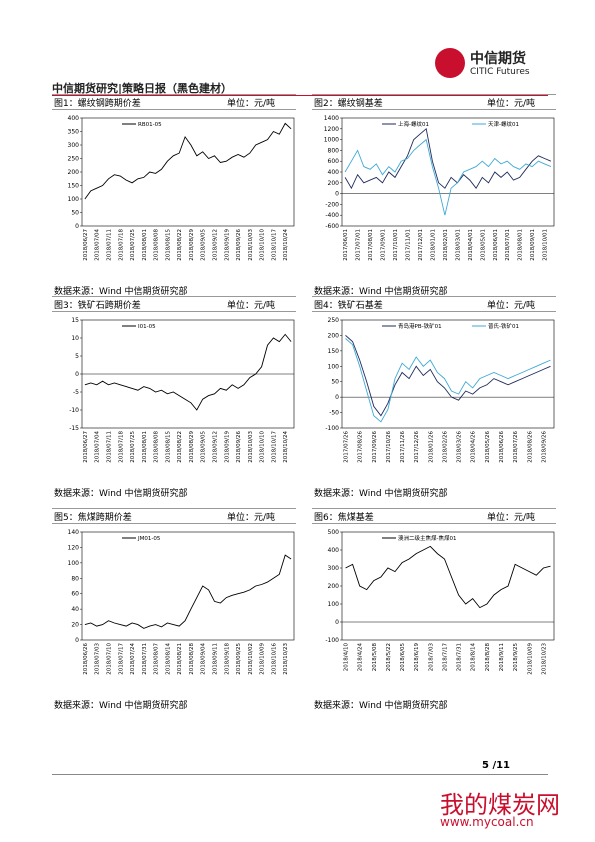 The width and height of the screenshot is (595, 842). Describe the element at coordinates (458, 245) in the screenshot. I see `x-tick-label: 2018/03/01` at that location.